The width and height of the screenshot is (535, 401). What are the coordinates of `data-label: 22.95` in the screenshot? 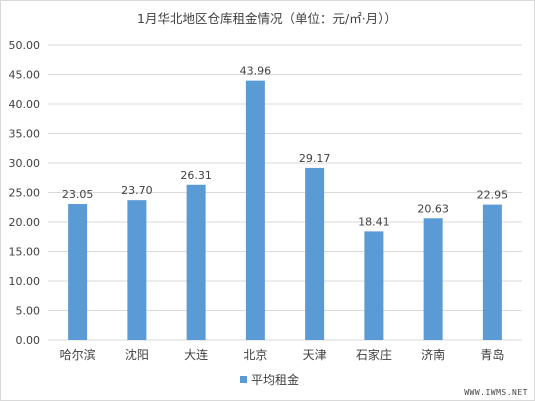 It's located at (493, 195).